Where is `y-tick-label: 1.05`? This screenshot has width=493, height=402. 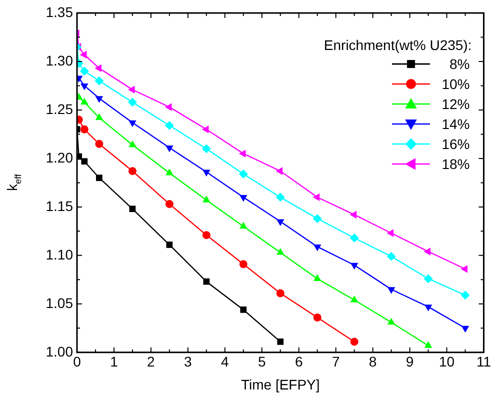
y-tick-label: 1.05 is located at coordinates (60, 302).